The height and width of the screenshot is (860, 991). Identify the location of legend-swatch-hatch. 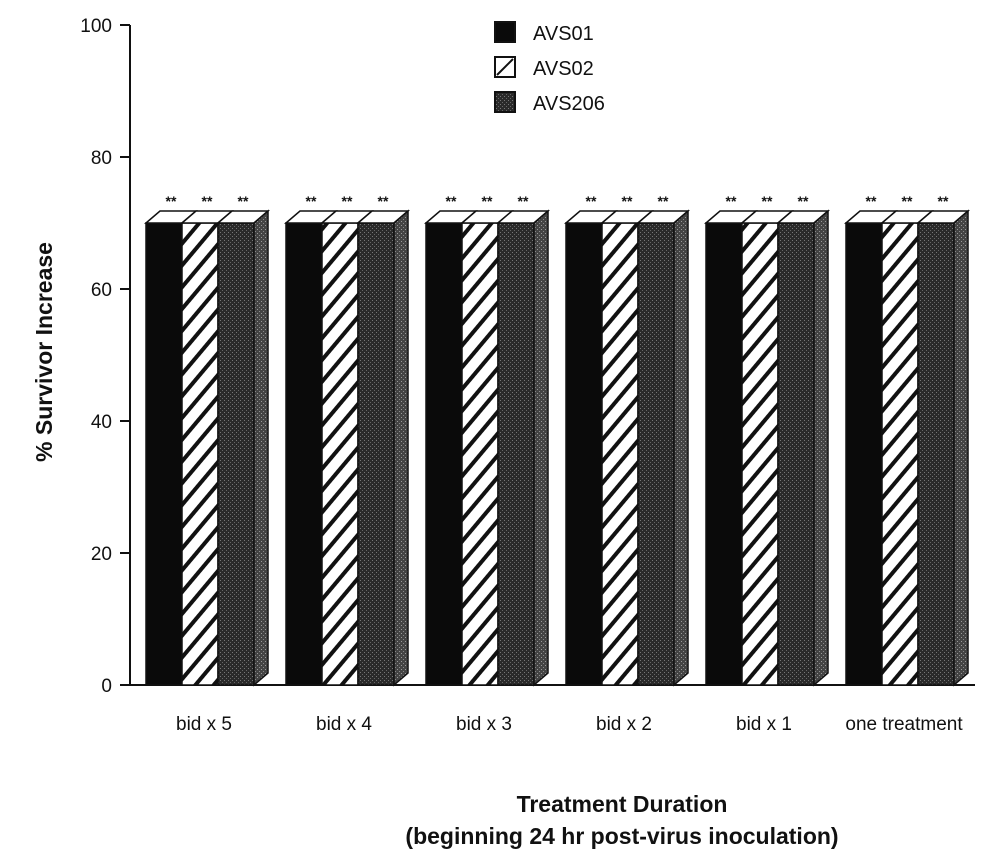
(505, 67).